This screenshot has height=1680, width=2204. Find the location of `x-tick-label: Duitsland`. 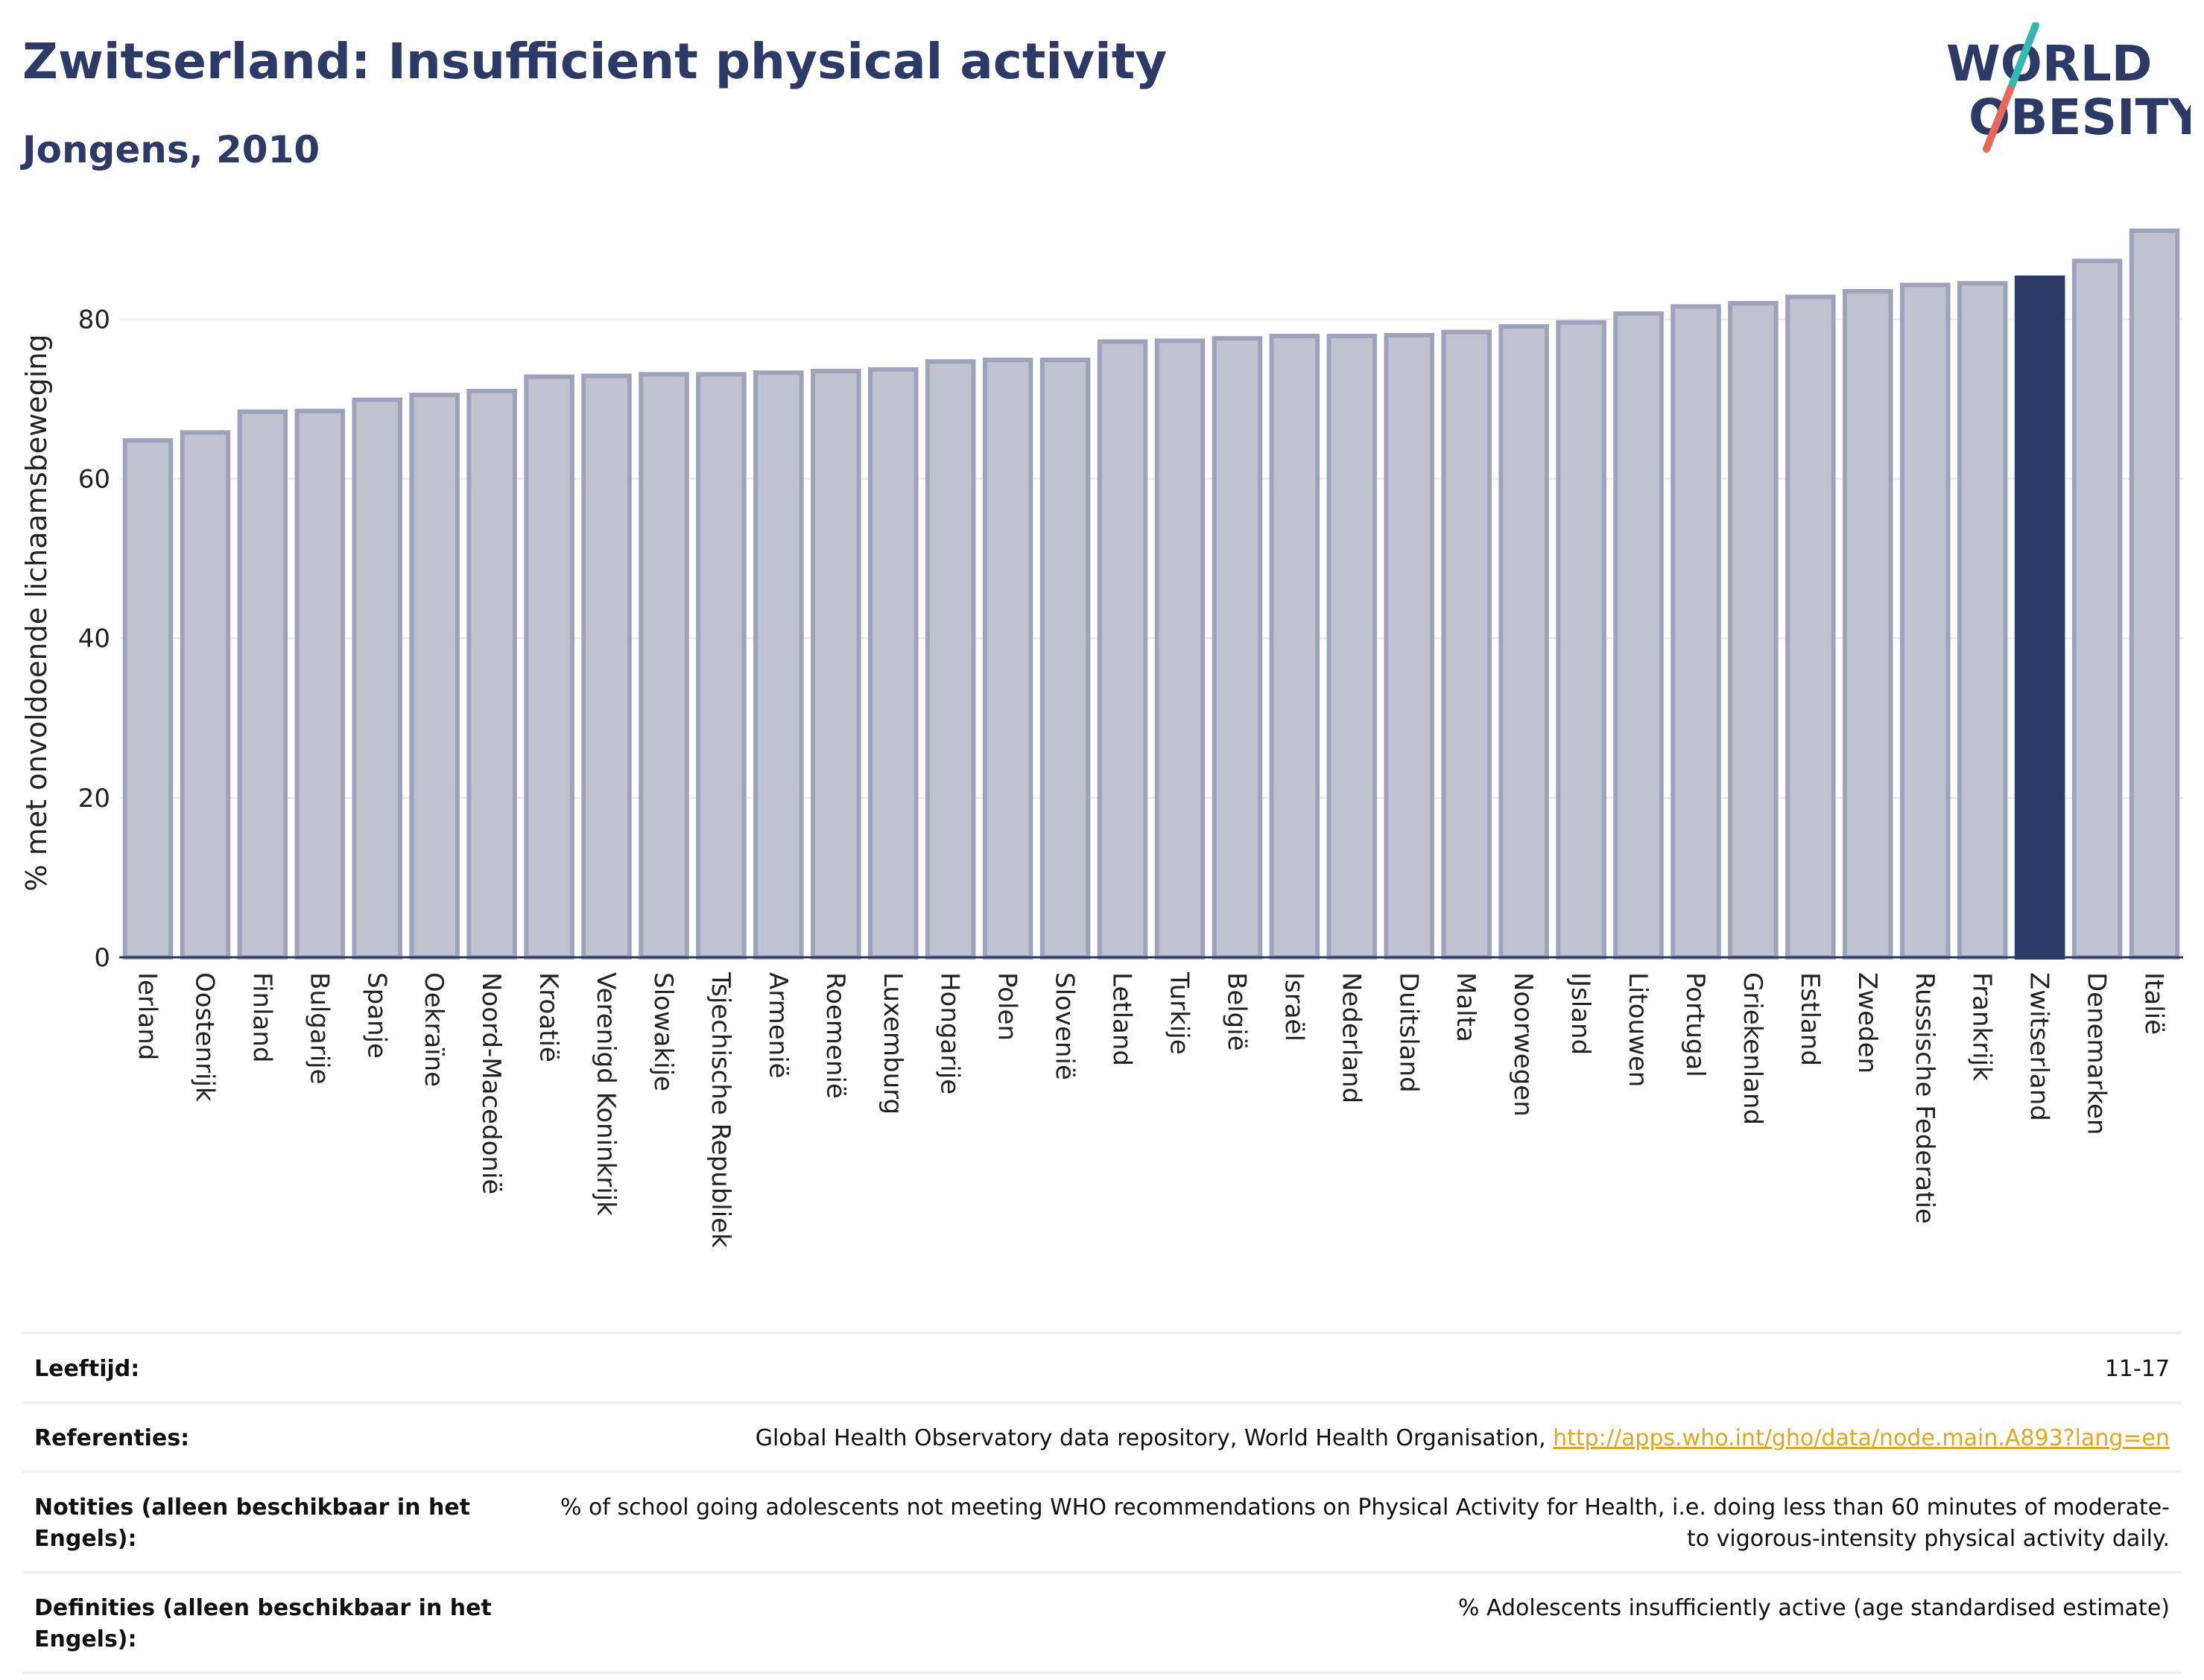

x-tick-label: Duitsland is located at coordinates (1408, 1032).